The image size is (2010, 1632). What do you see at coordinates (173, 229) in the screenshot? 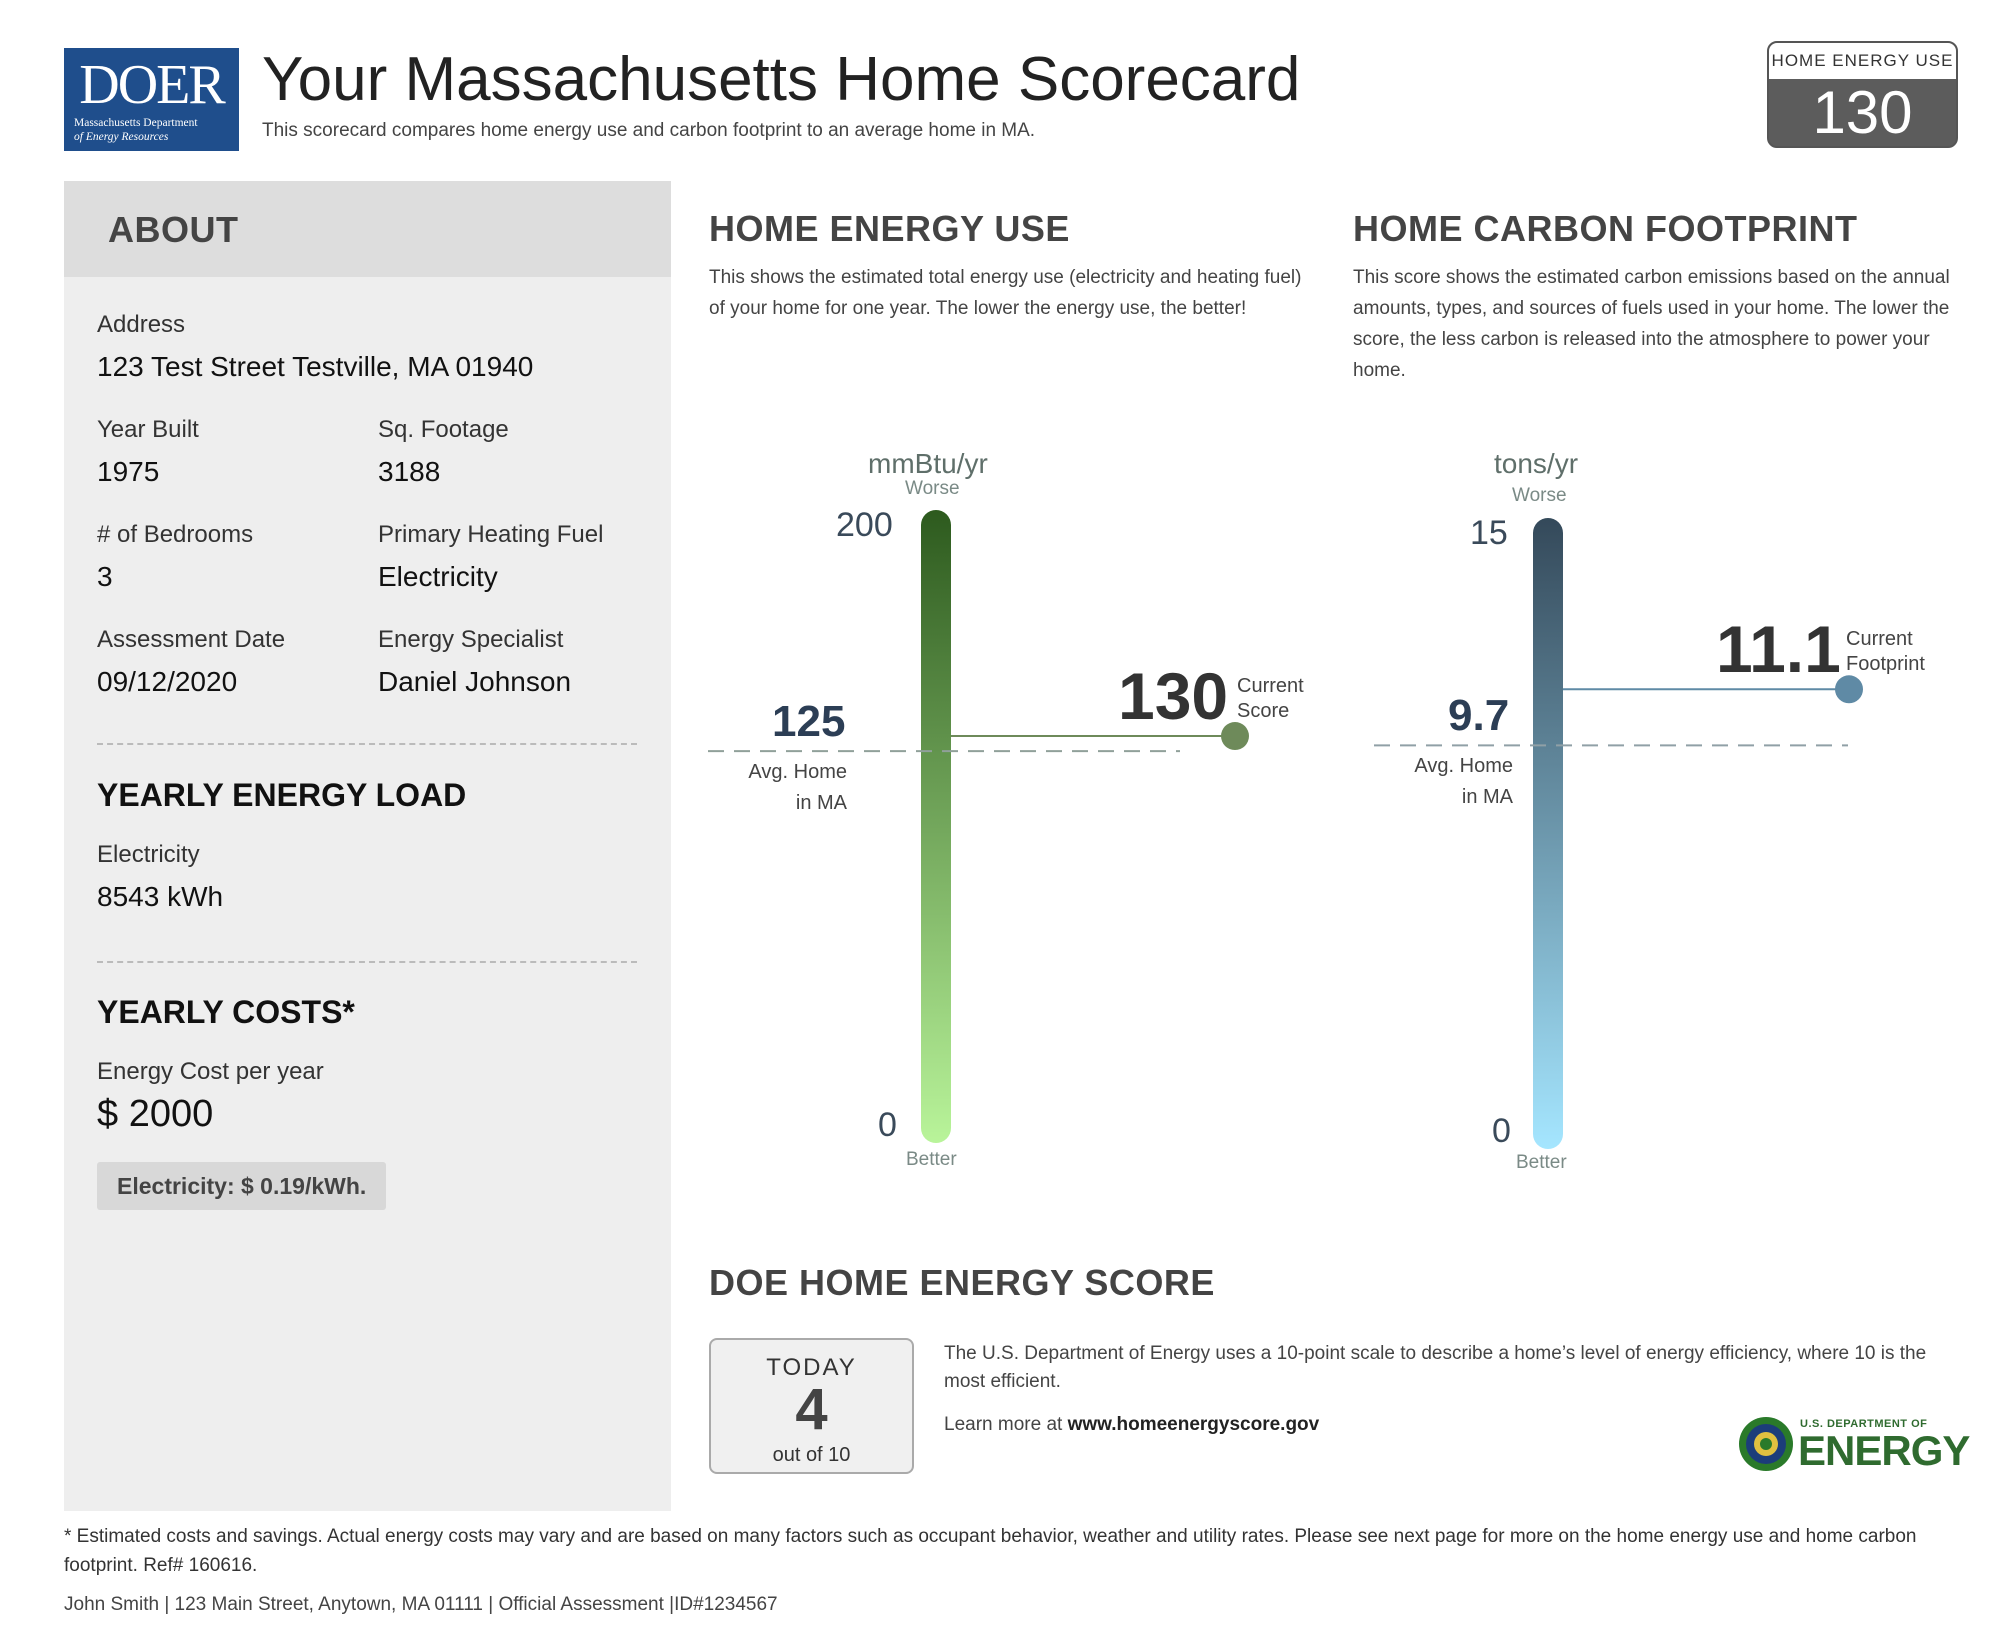
I see `about-title: ABOUT` at bounding box center [173, 229].